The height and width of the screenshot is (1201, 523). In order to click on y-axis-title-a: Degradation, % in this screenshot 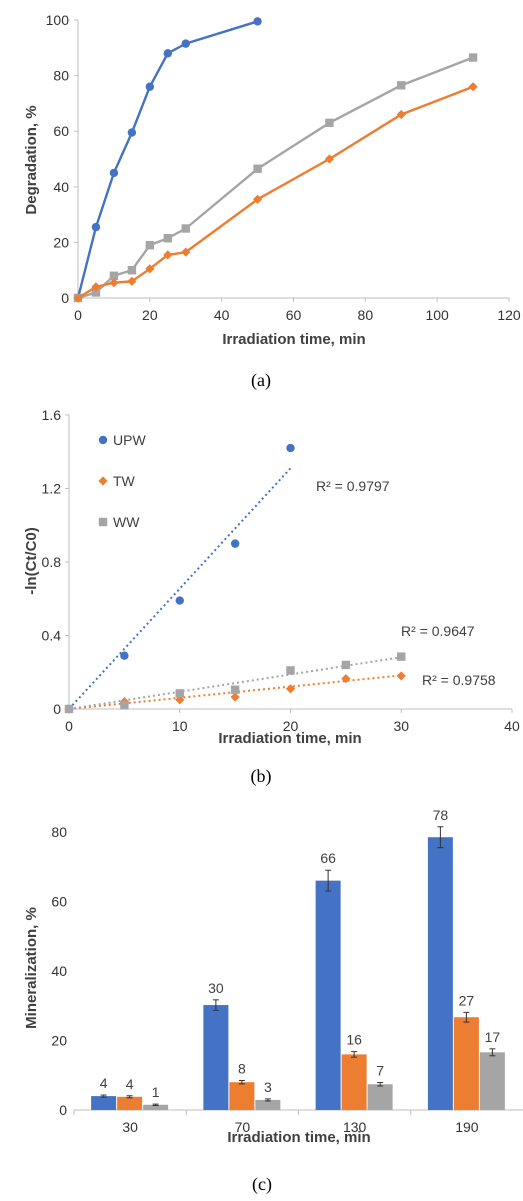, I will do `click(31, 159)`.